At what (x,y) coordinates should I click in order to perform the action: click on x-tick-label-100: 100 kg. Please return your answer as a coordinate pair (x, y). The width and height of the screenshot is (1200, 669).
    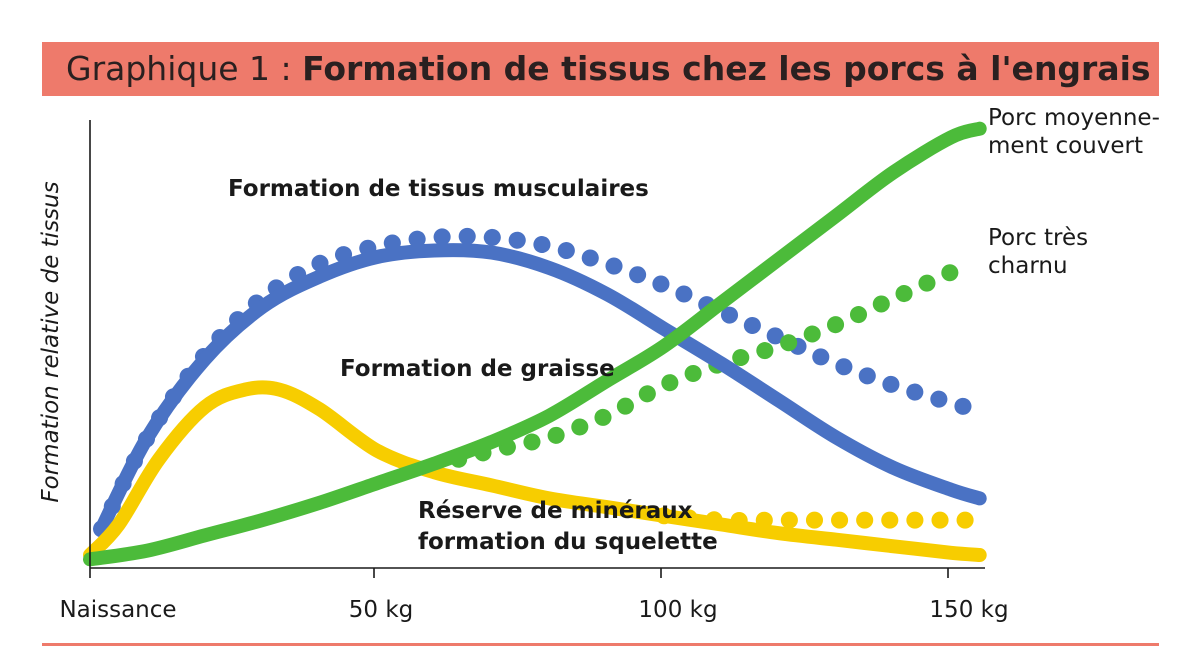
    Looking at the image, I should click on (677, 610).